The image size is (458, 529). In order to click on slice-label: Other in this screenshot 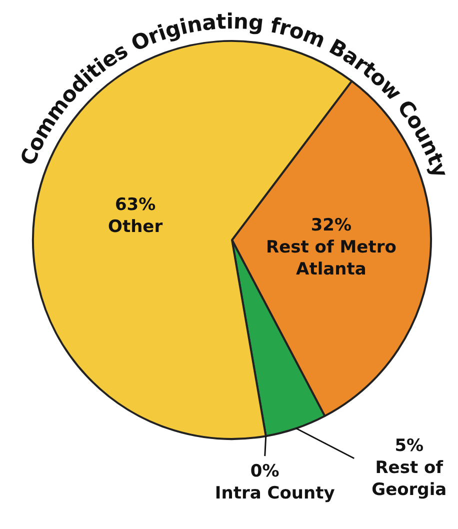, I will do `click(136, 227)`.